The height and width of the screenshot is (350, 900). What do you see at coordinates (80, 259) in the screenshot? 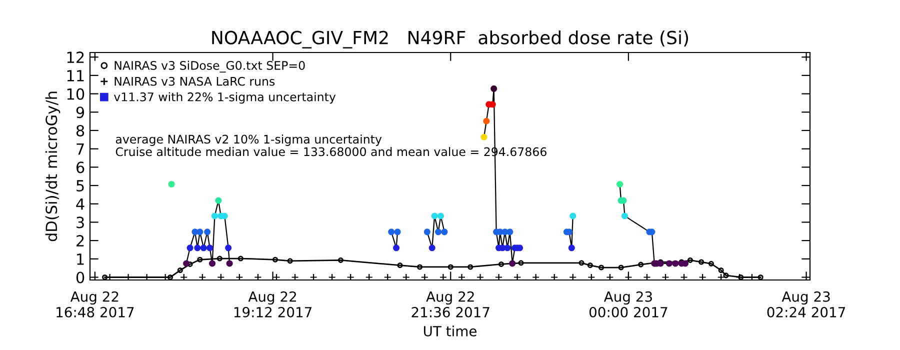
I see `y-tick-label: 1` at bounding box center [80, 259].